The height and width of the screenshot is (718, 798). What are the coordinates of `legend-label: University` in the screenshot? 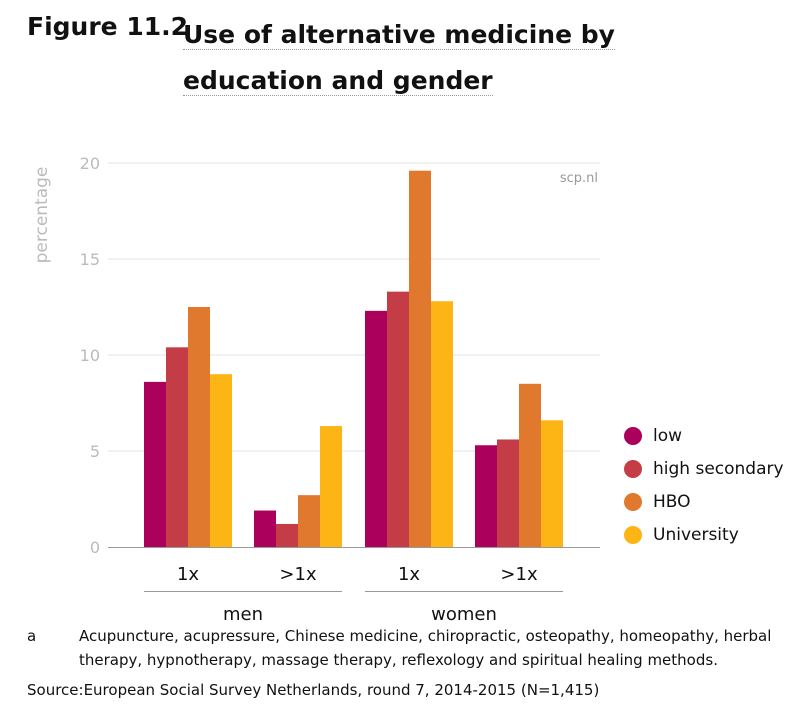 It's located at (696, 535).